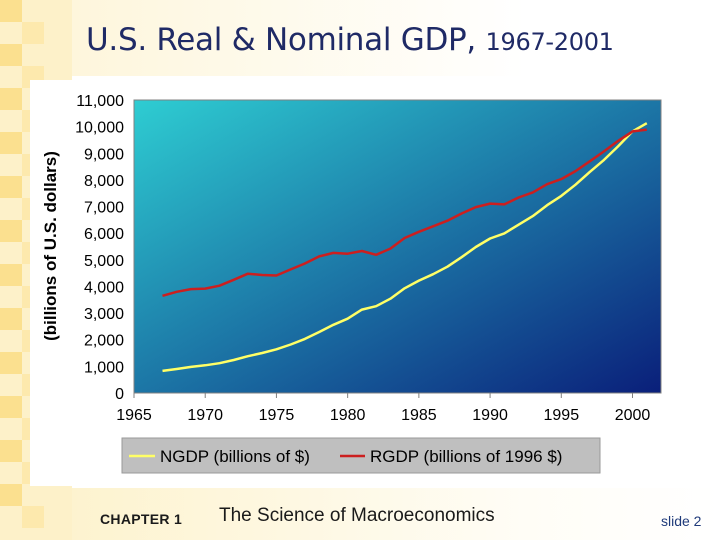  Describe the element at coordinates (104, 367) in the screenshot. I see `y-tick-label: 1,000` at that location.